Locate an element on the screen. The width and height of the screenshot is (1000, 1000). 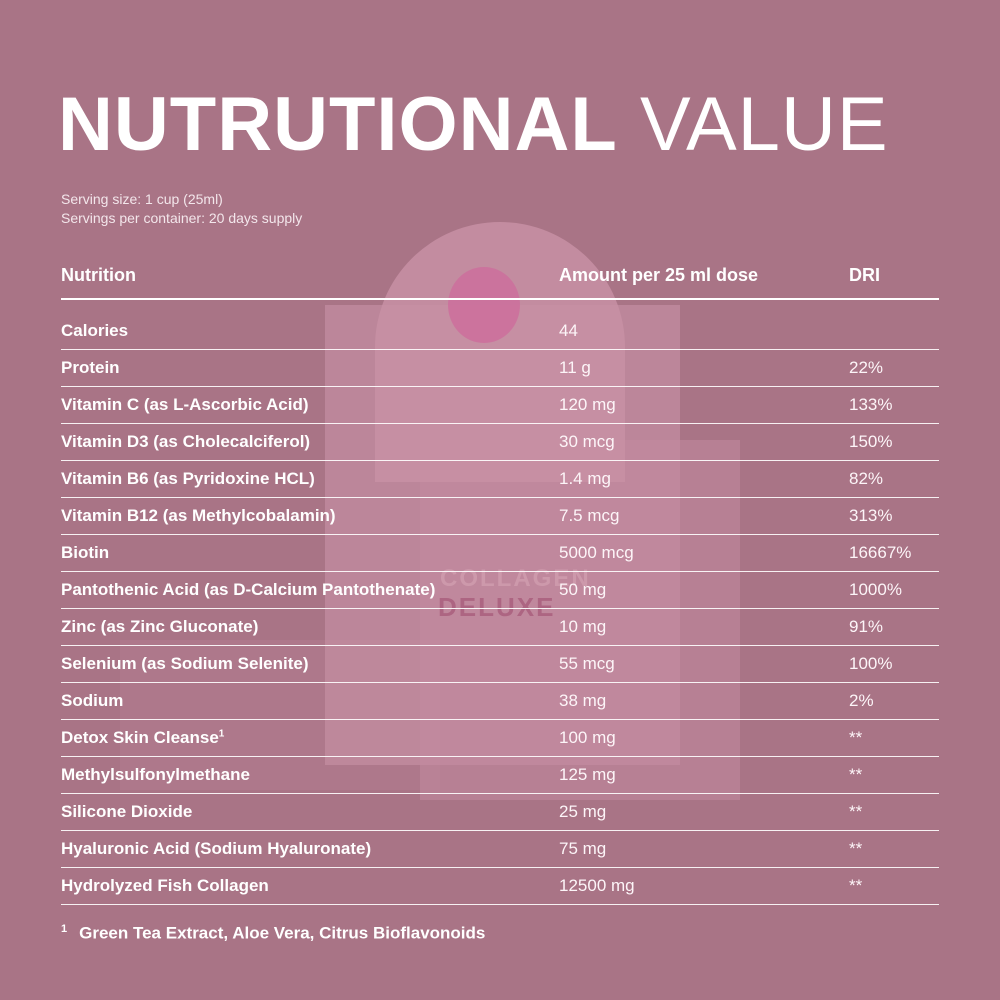
serving-size: Serving size: 1 cup (25ml) is located at coordinates (142, 199).